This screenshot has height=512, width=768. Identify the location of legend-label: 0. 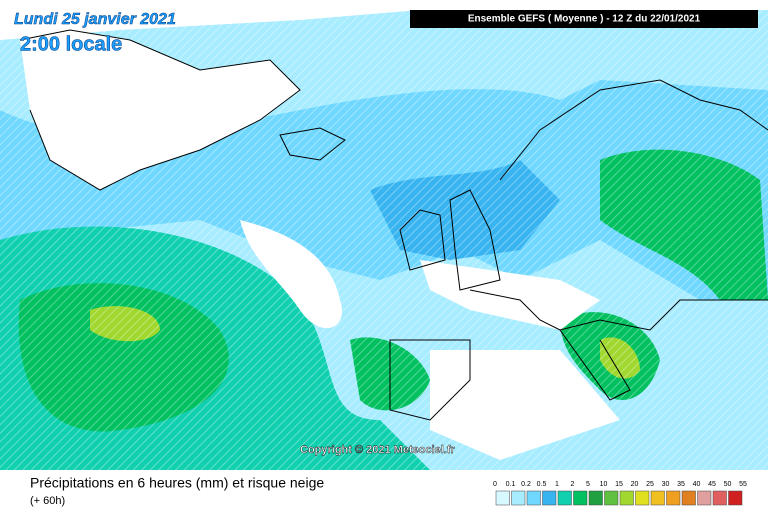
(495, 484).